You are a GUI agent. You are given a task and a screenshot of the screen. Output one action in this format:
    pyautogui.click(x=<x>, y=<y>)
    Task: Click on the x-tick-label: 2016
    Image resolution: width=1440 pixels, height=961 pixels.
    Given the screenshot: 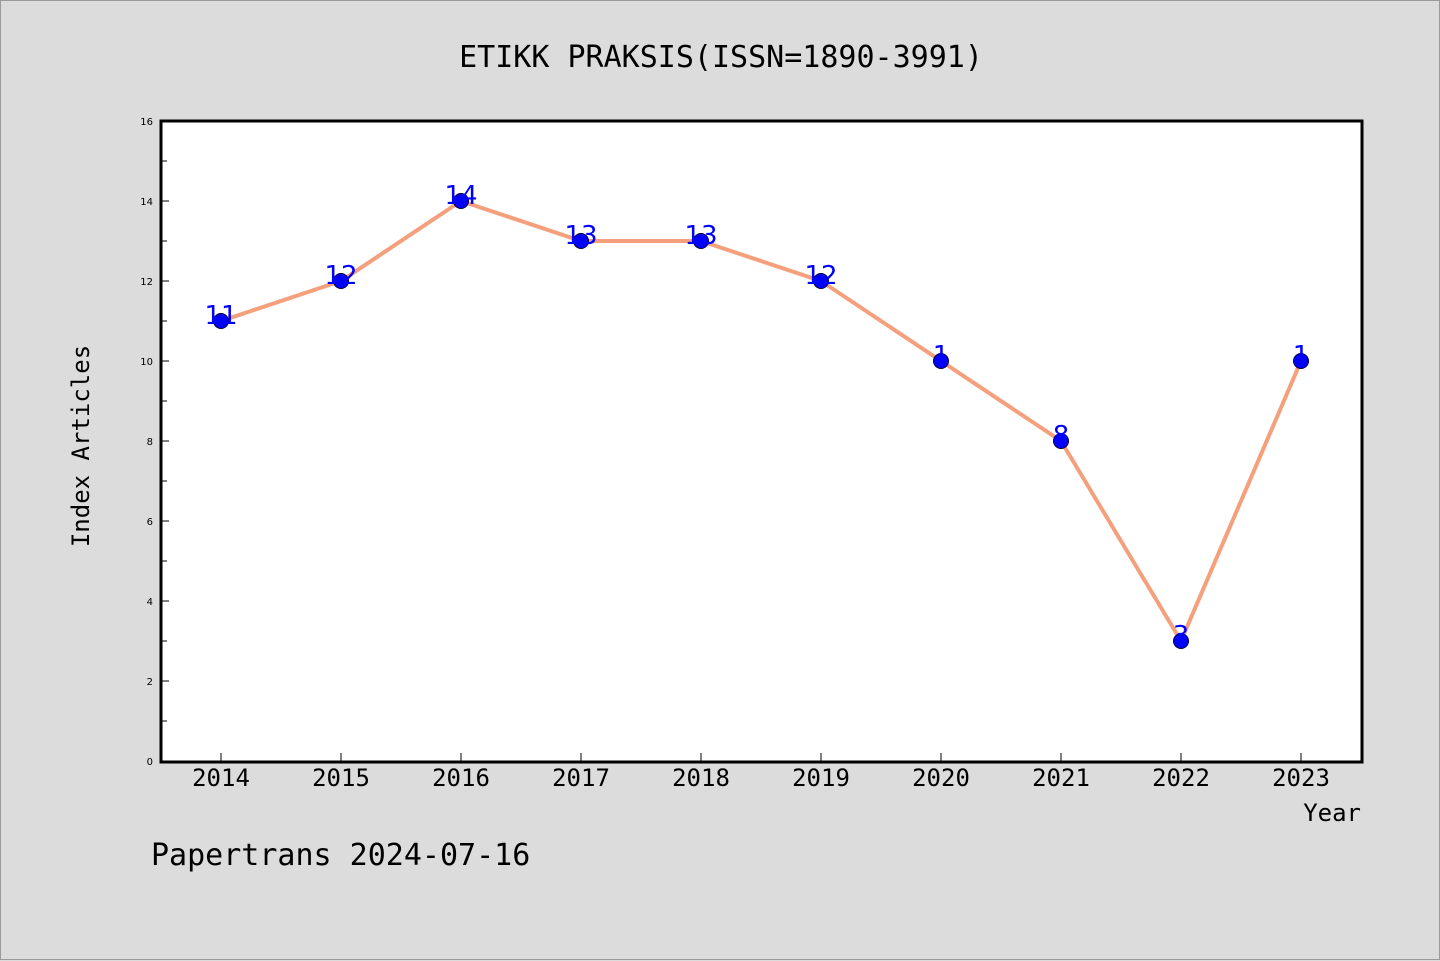 What is the action you would take?
    pyautogui.click(x=461, y=778)
    